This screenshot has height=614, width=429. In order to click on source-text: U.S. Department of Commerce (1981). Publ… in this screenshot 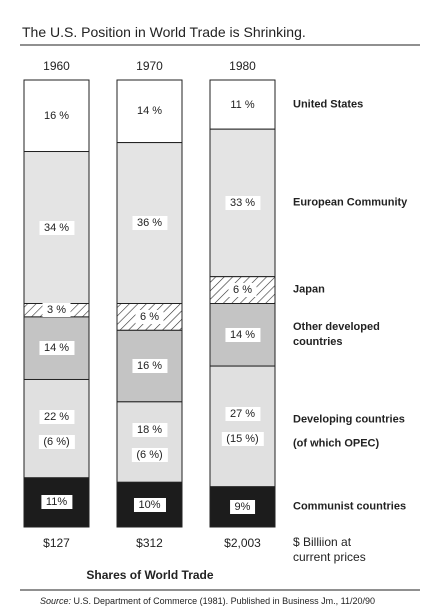, I will do `click(224, 601)`.